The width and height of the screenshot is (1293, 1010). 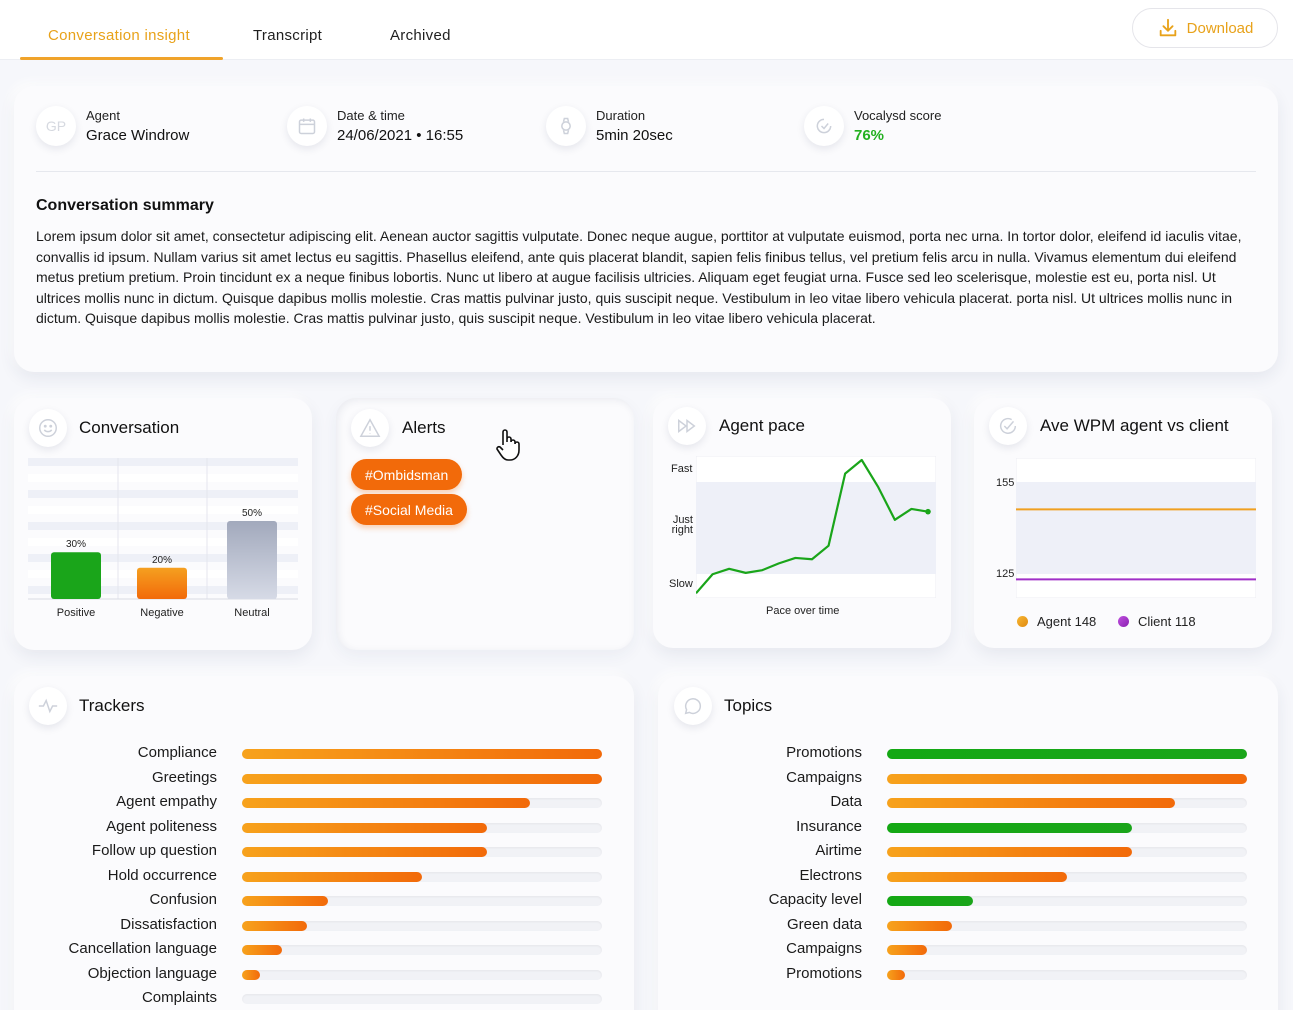 I want to click on topic-label: Electrons, so click(x=830, y=875).